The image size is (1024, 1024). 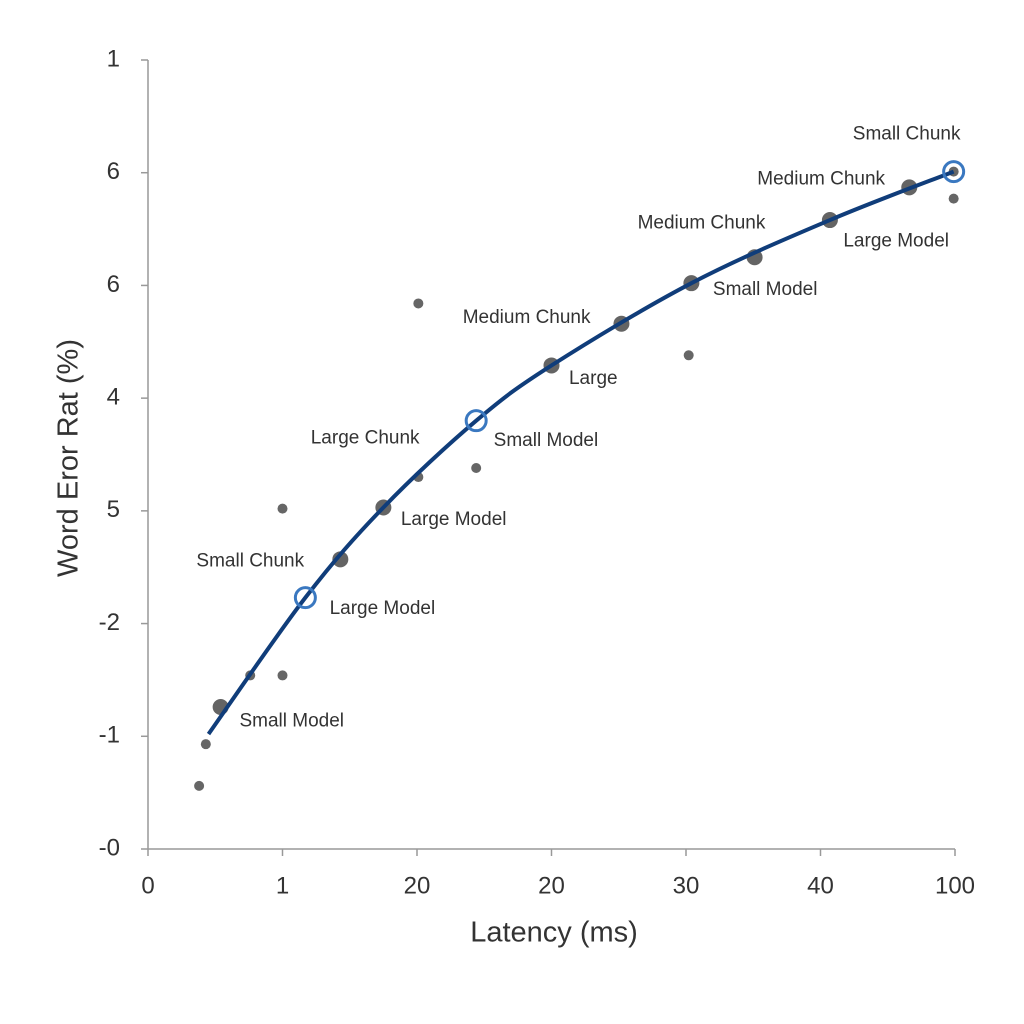 I want to click on x-tick-label: 1, so click(x=282, y=885).